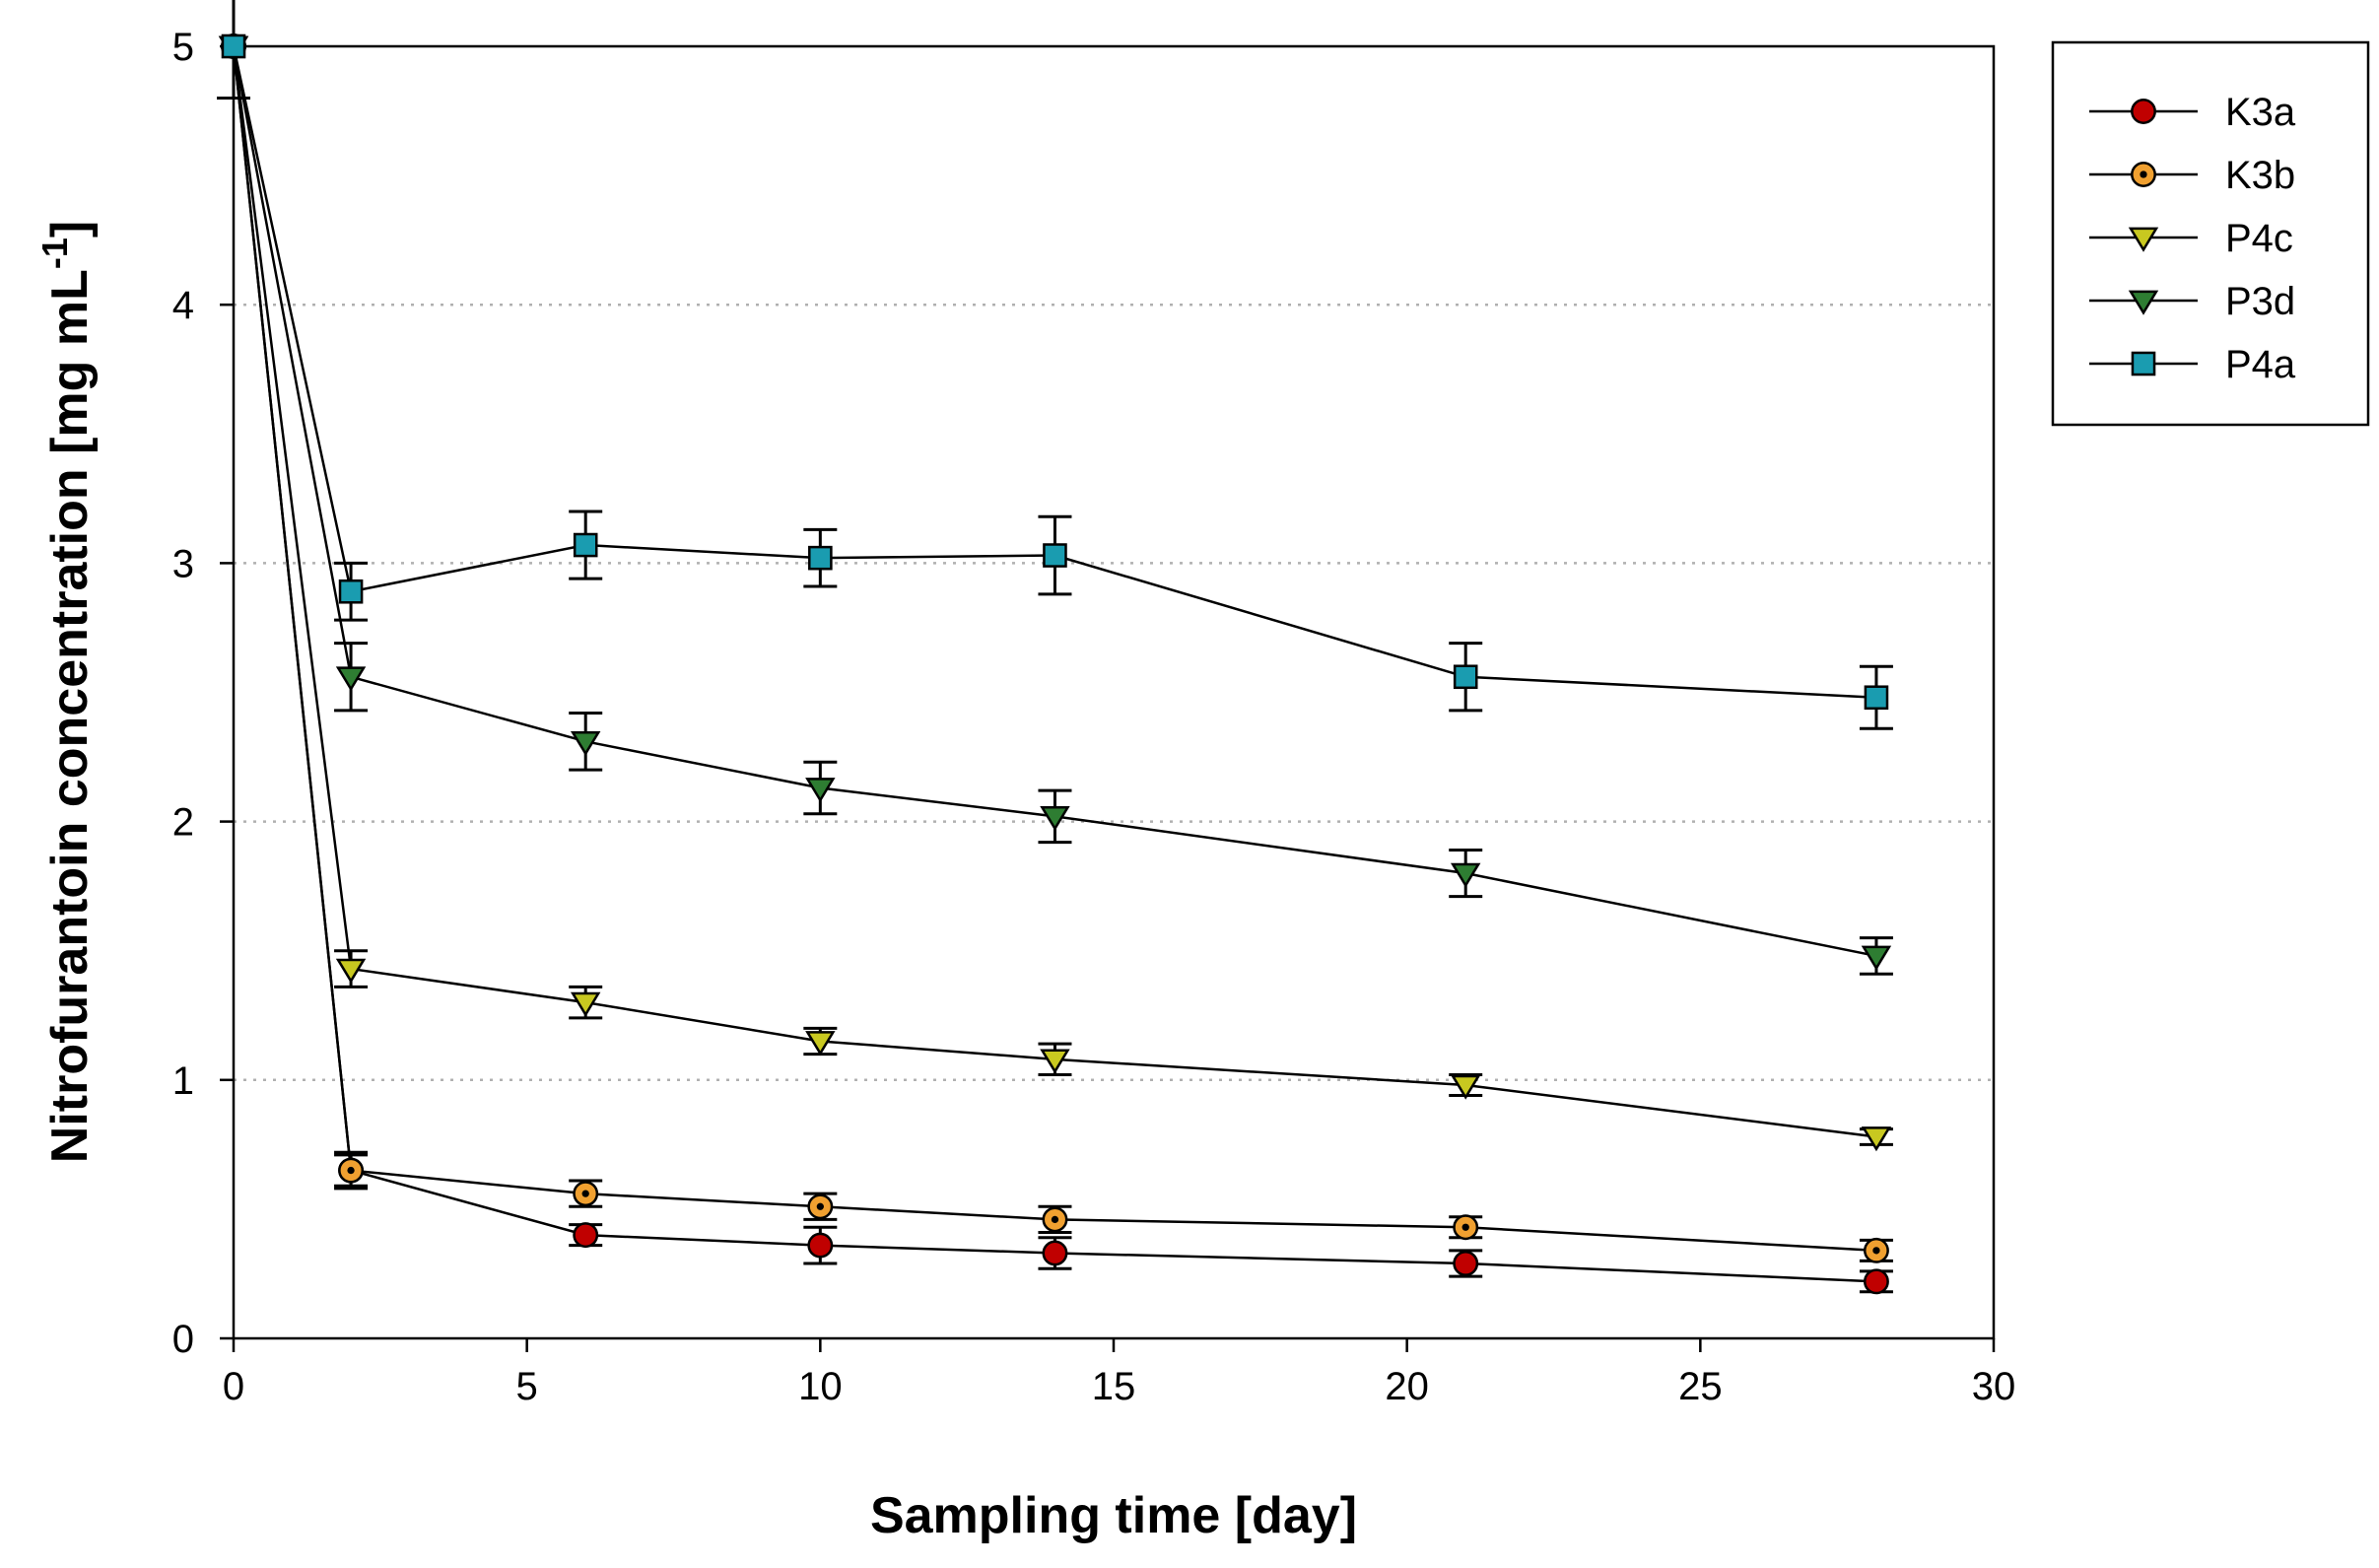 The height and width of the screenshot is (1568, 2379). What do you see at coordinates (2192, 112) in the screenshot?
I see `legend-item-K3a: K3a` at bounding box center [2192, 112].